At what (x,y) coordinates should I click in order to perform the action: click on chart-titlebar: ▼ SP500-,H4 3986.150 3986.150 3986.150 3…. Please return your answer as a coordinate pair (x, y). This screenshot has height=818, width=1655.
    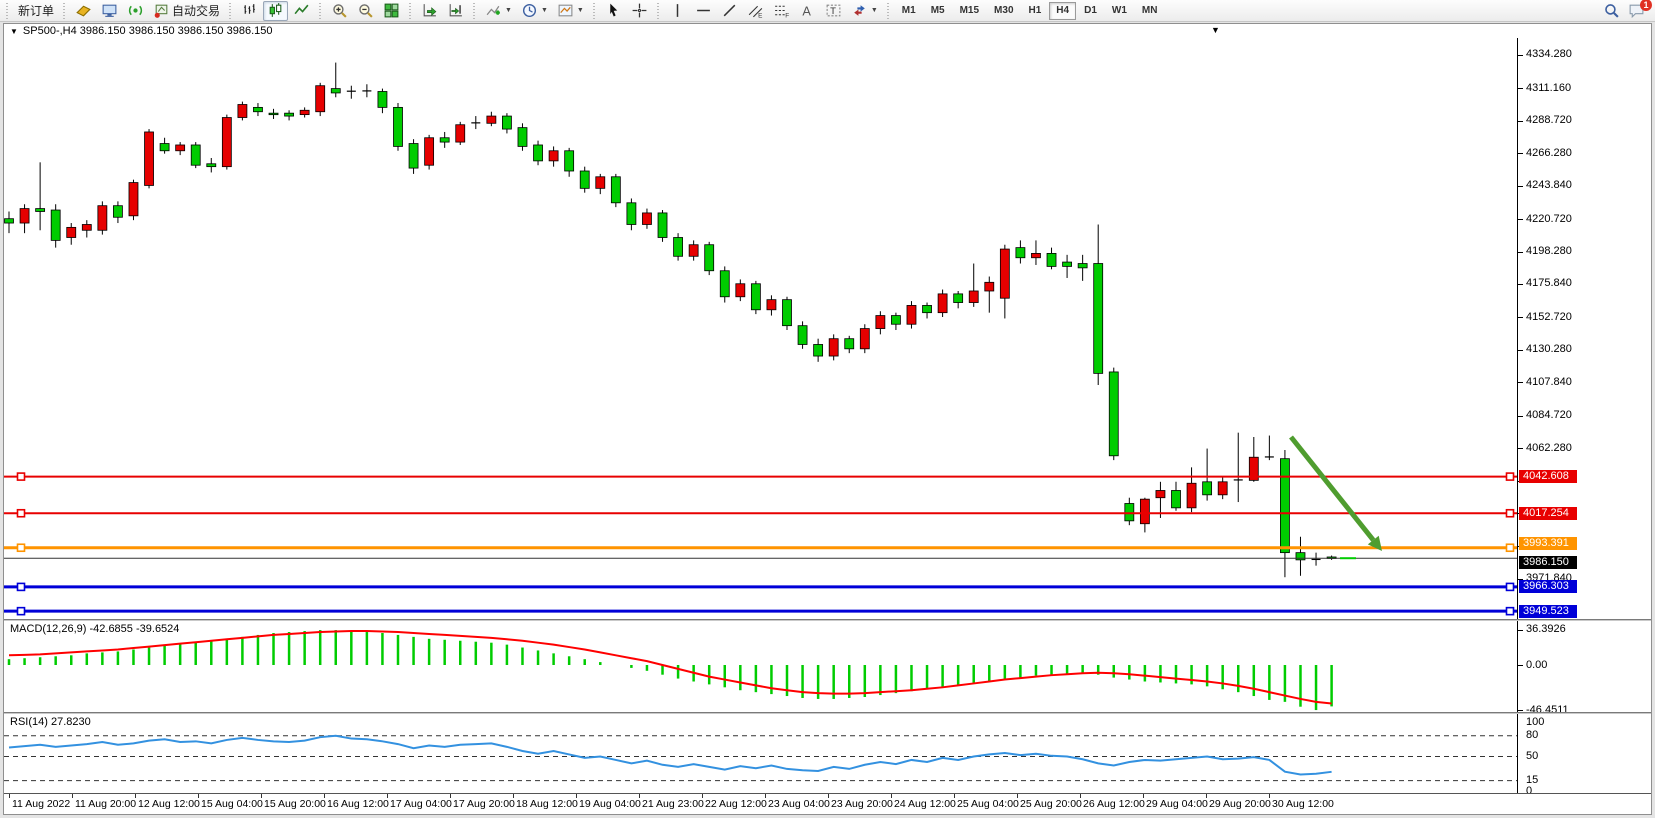
    Looking at the image, I should click on (827, 31).